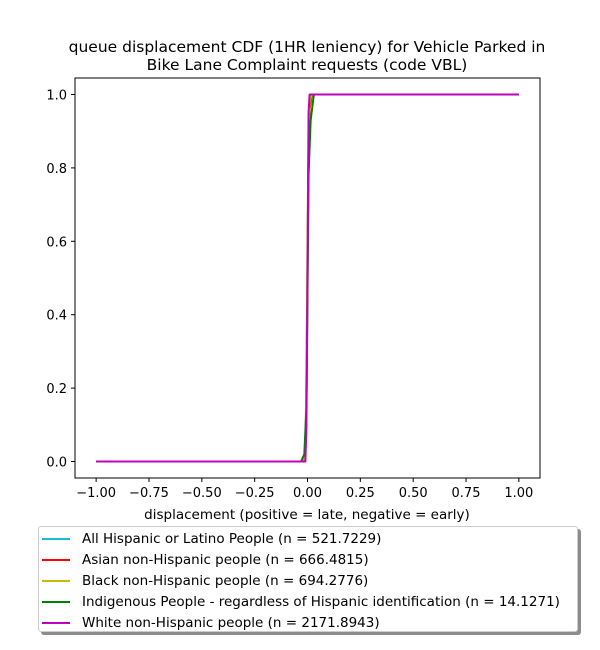 The width and height of the screenshot is (600, 650). I want to click on x-tick-label: −0.50, so click(202, 493).